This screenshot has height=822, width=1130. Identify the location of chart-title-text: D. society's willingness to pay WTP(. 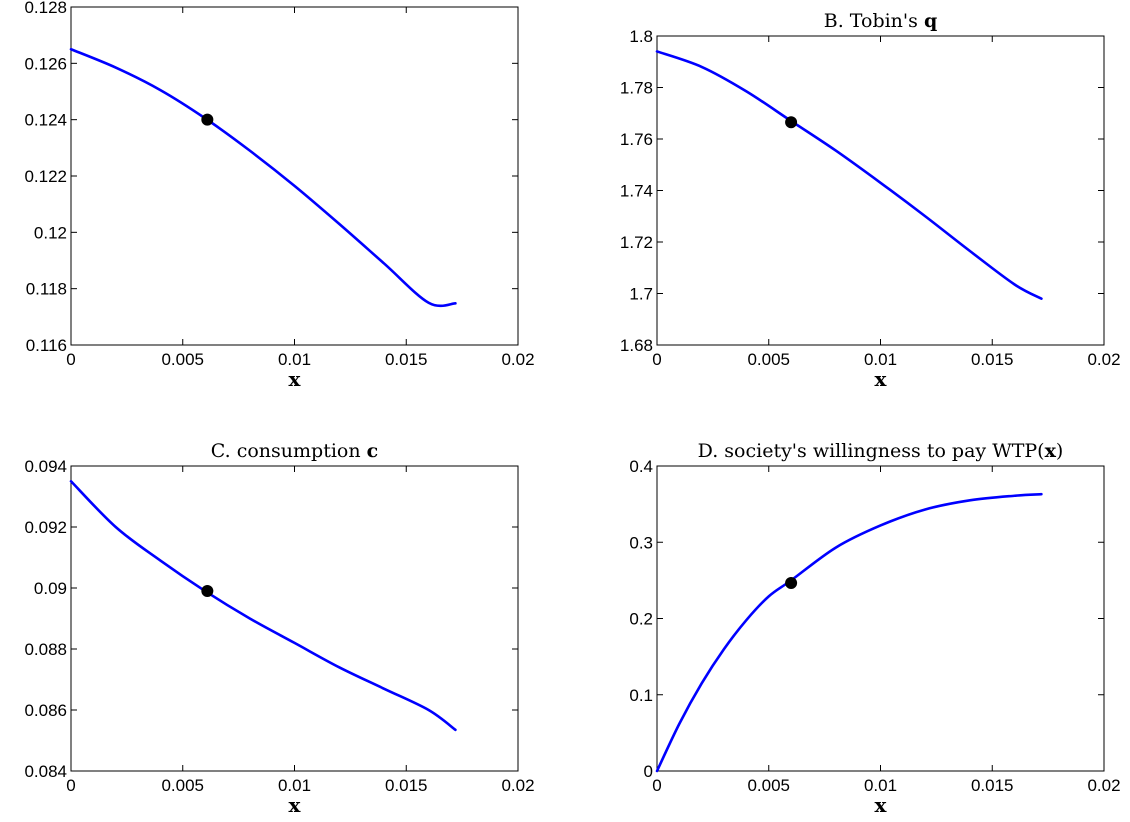
(871, 451).